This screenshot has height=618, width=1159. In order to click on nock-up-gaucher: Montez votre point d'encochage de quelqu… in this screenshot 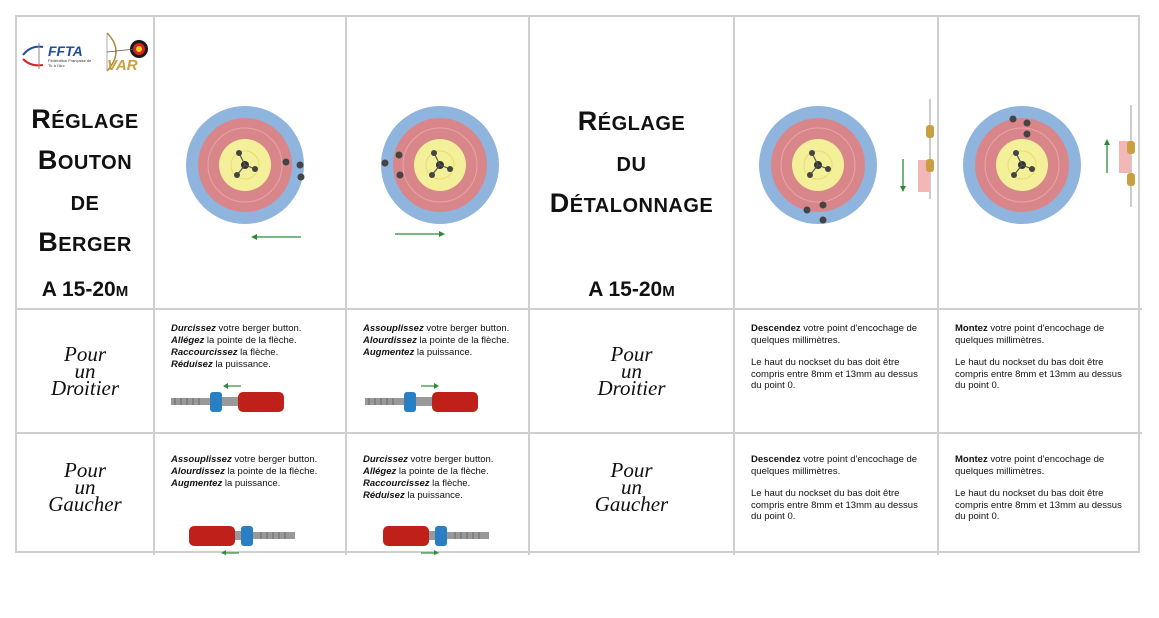, I will do `click(1040, 494)`.